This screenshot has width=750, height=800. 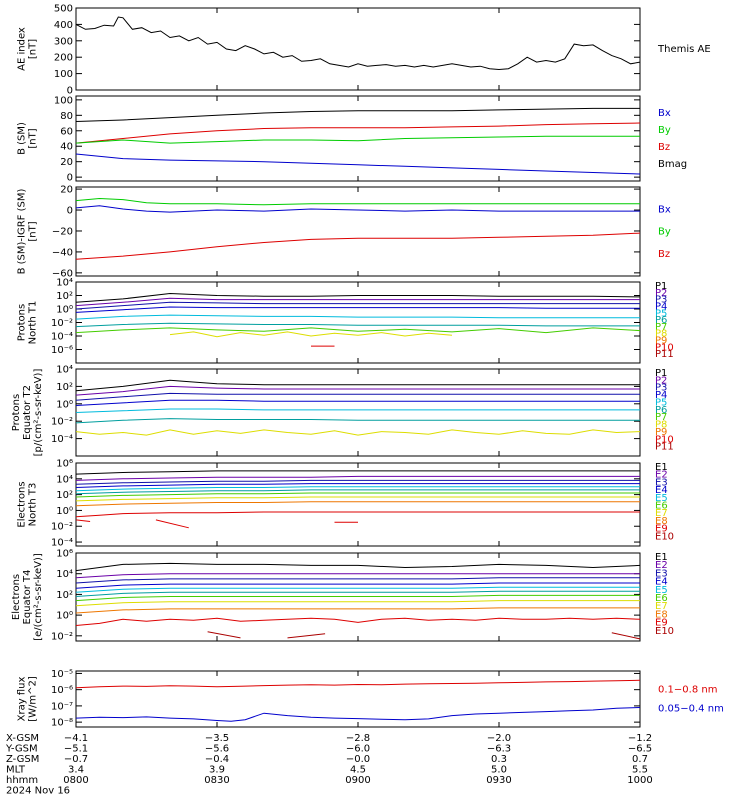 I want to click on panel-6-ylabel: North T3, so click(x=33, y=505).